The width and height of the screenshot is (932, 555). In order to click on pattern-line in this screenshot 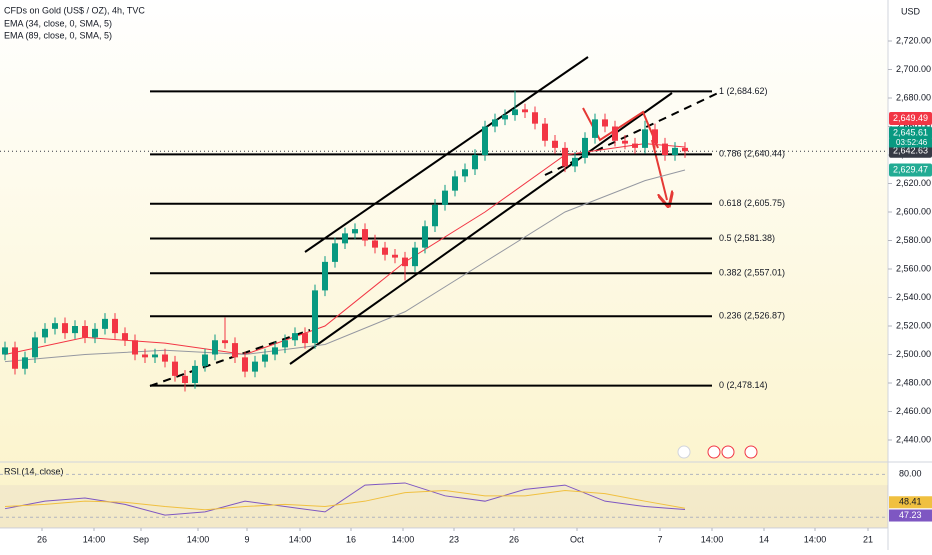, I will do `click(620, 128)`.